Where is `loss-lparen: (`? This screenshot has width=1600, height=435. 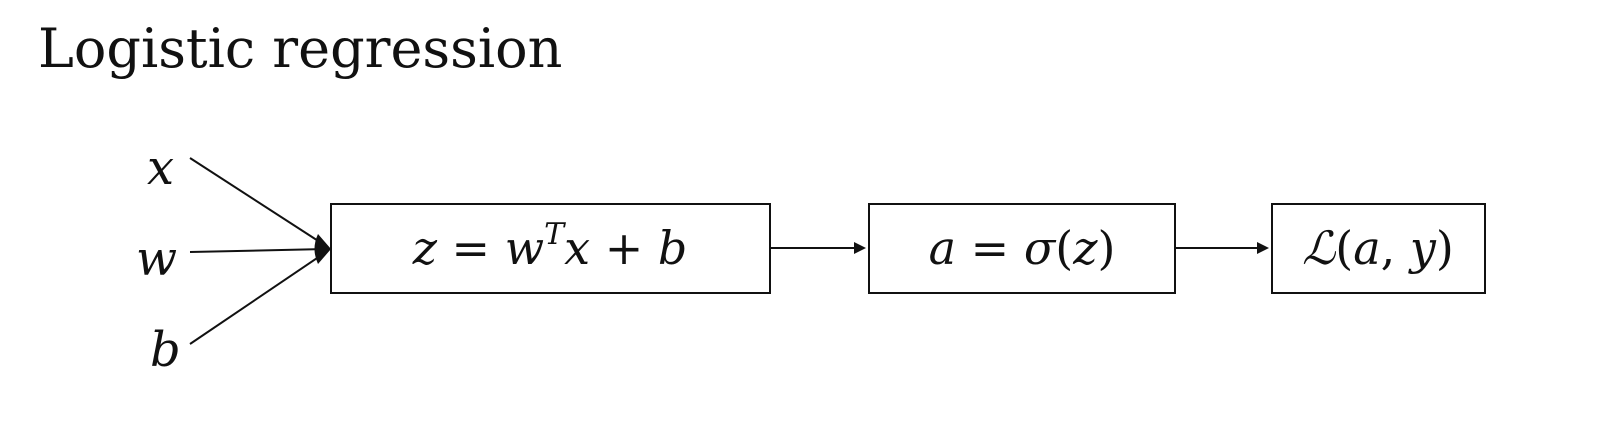
loss-lparen: ( is located at coordinates (1344, 248).